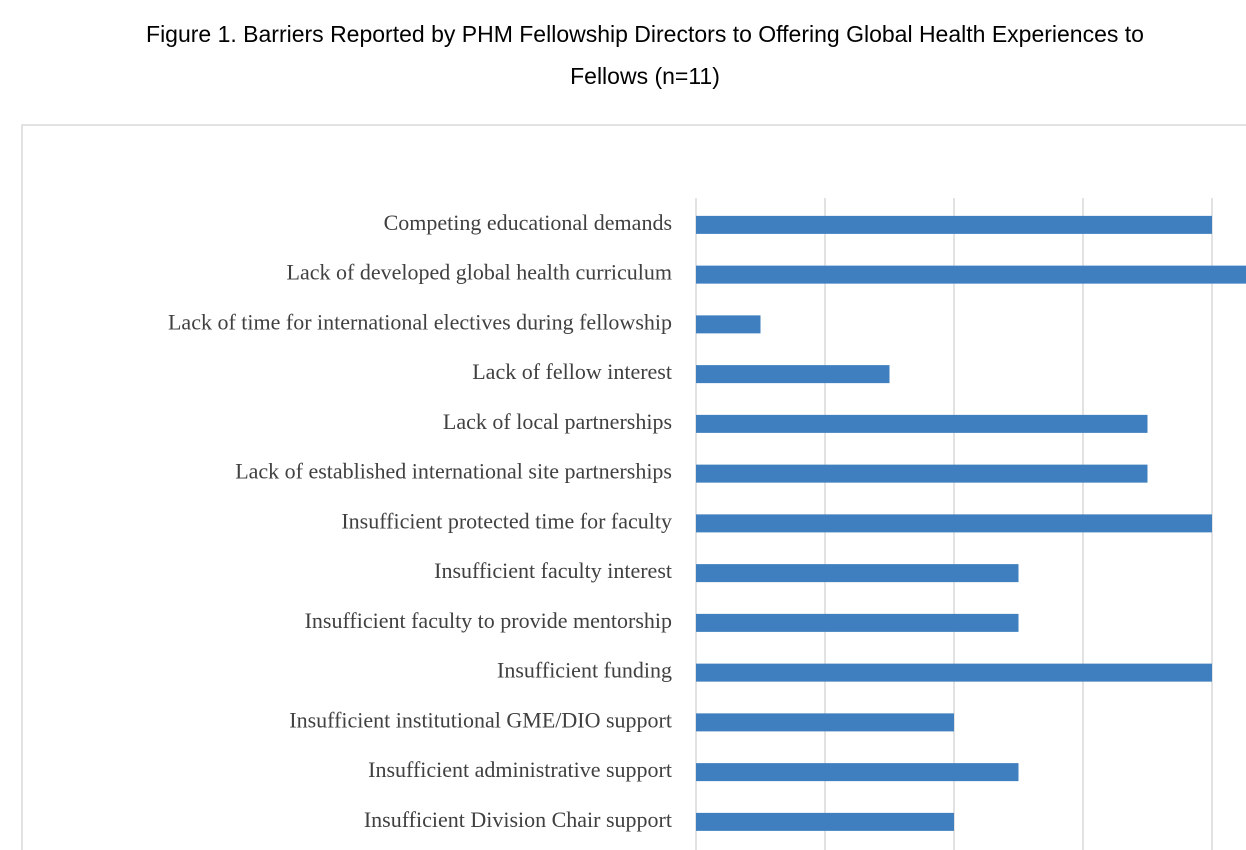 The width and height of the screenshot is (1246, 850). I want to click on category-label: Lack of fellow interest, so click(572, 371).